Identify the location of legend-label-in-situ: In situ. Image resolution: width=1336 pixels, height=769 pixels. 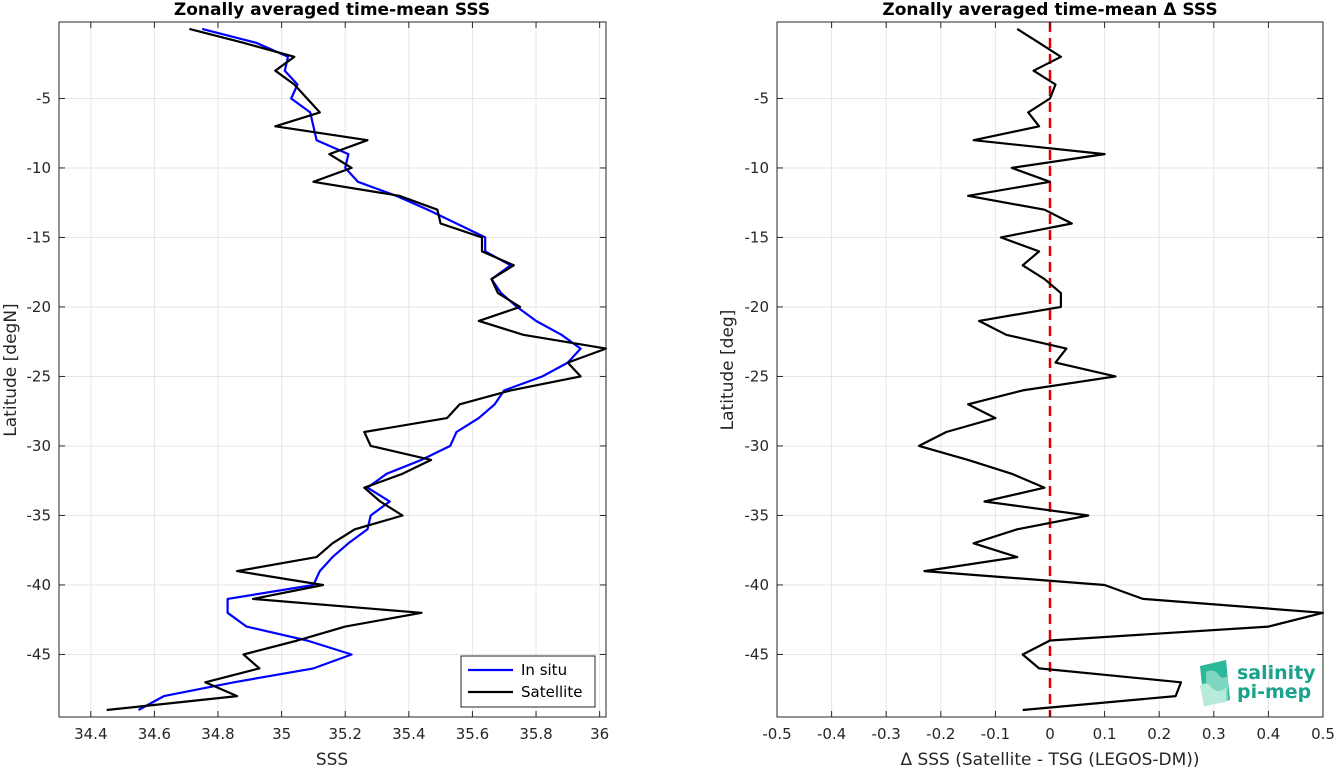
(544, 670).